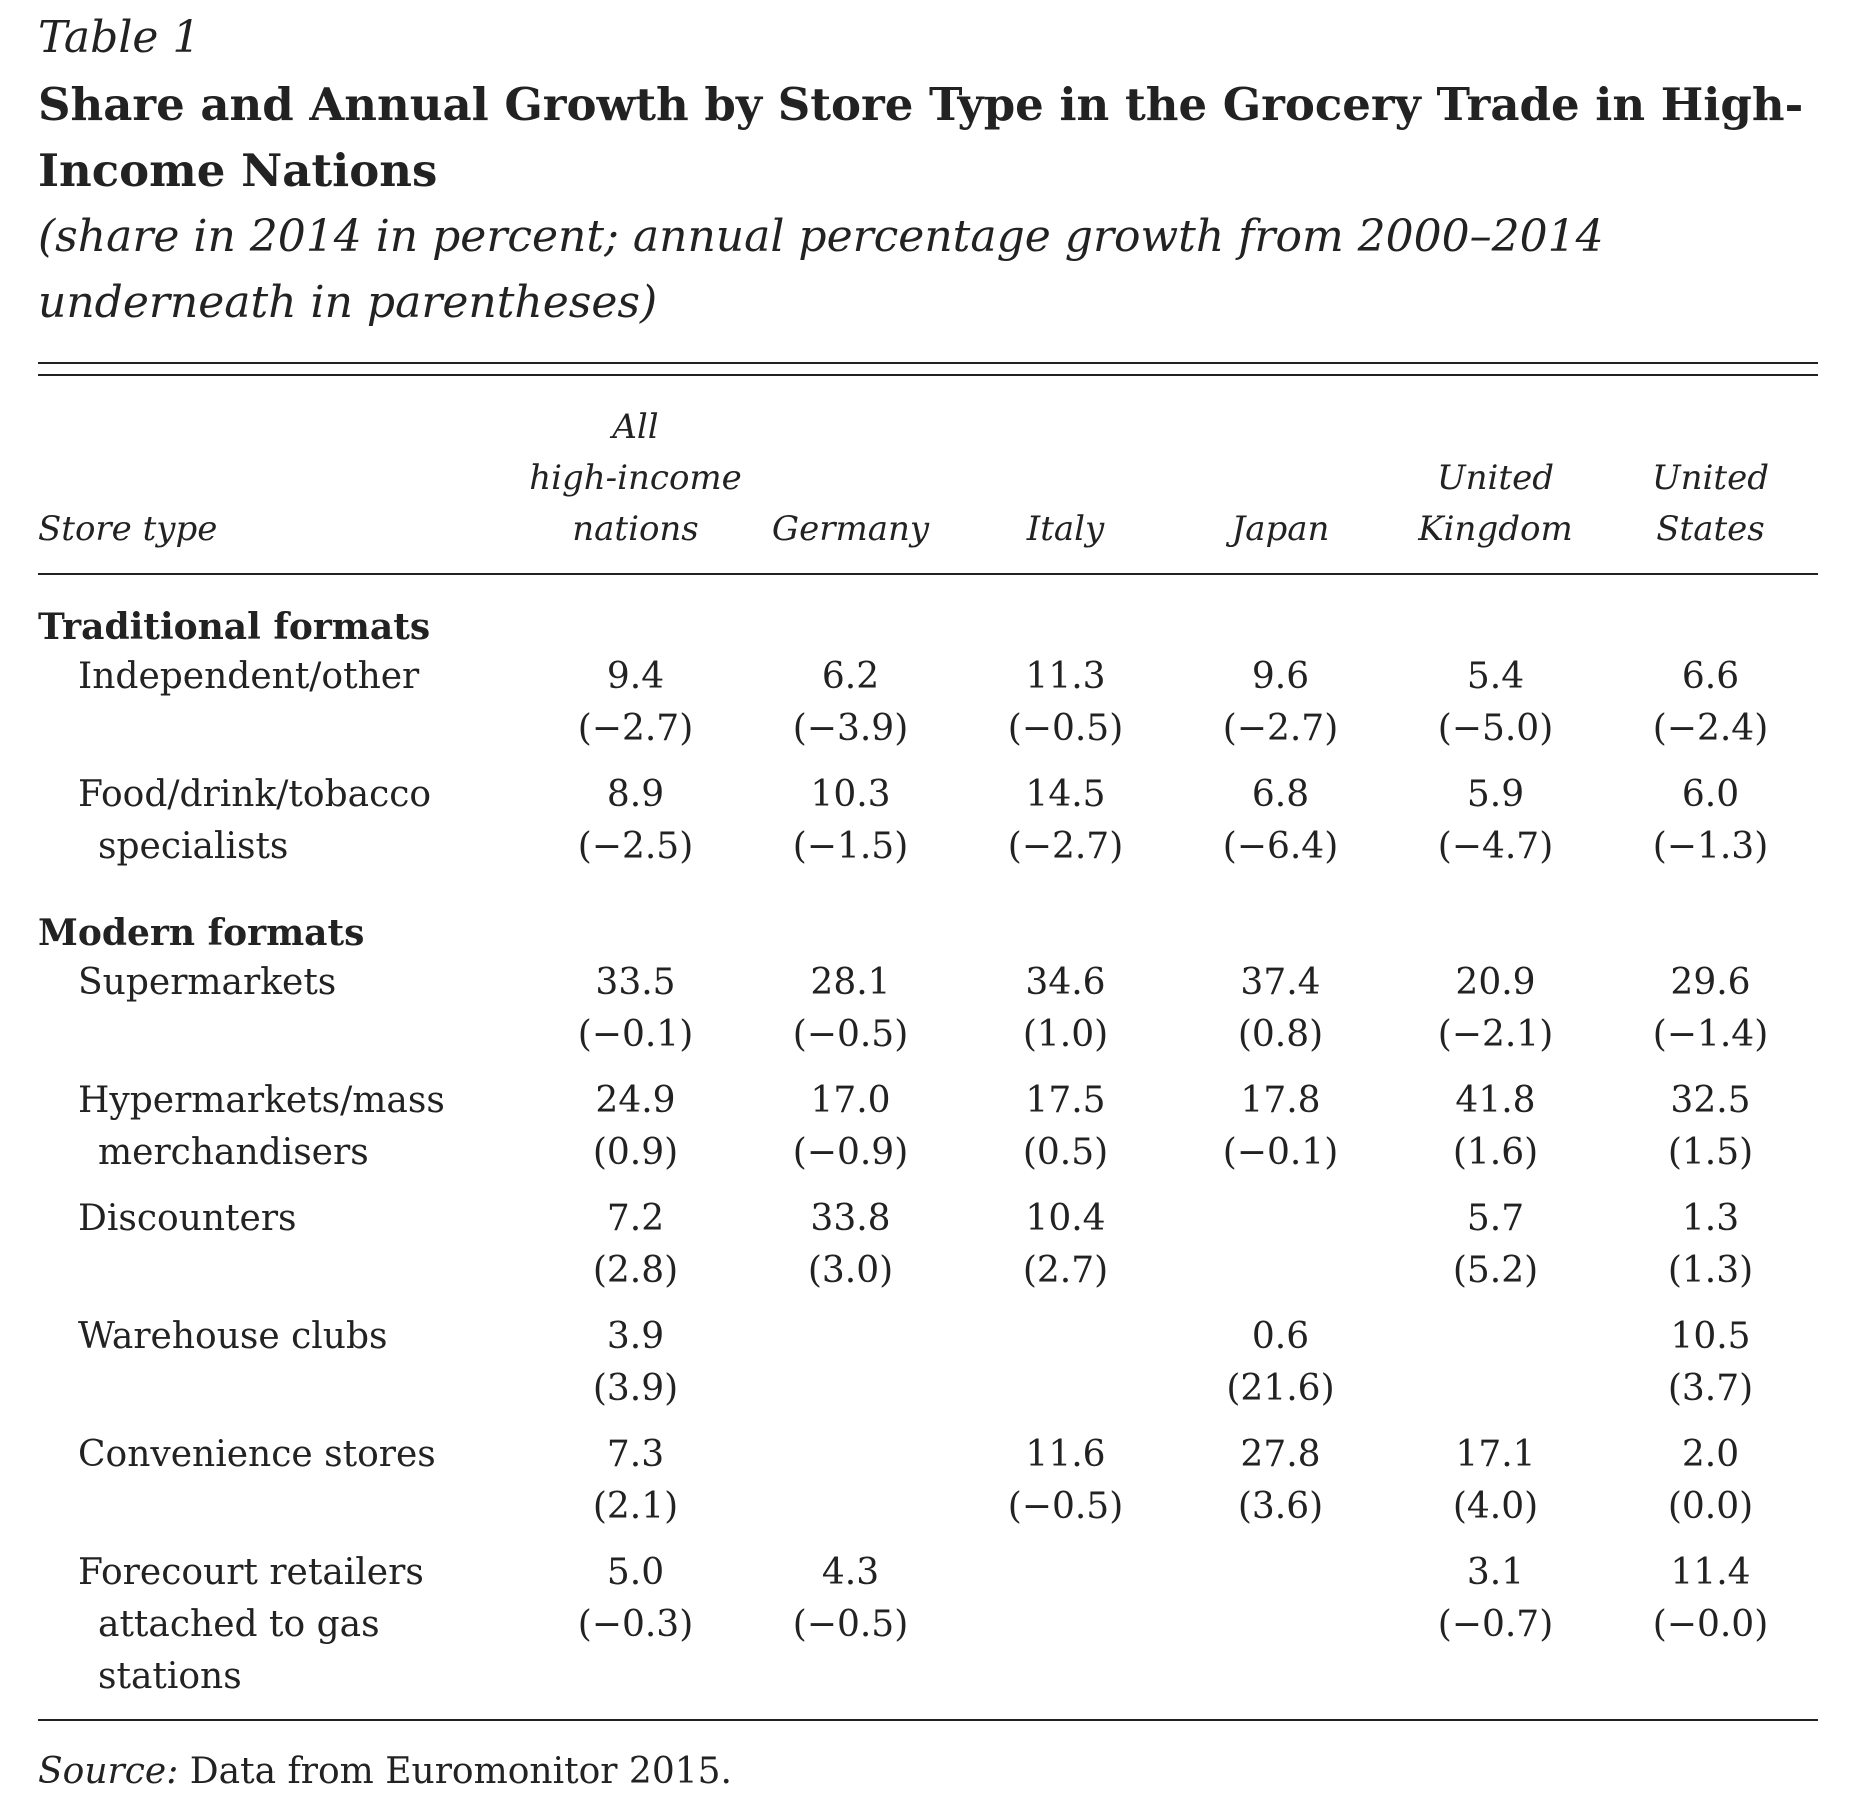  I want to click on header-united-kingdom: United Kingdom, so click(1495, 475).